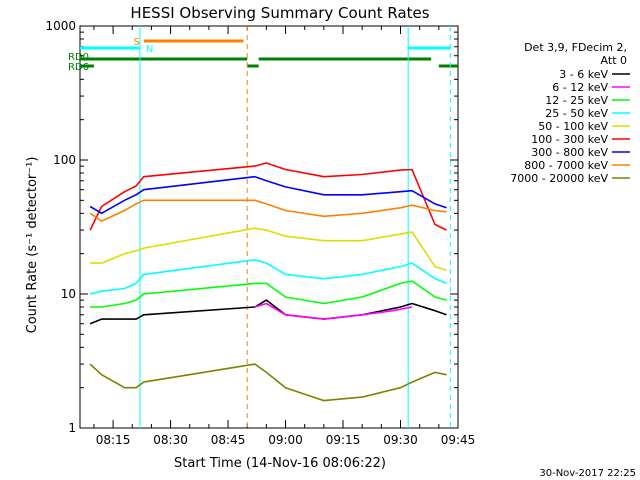  I want to click on x-tick-label: 08:15, so click(113, 440).